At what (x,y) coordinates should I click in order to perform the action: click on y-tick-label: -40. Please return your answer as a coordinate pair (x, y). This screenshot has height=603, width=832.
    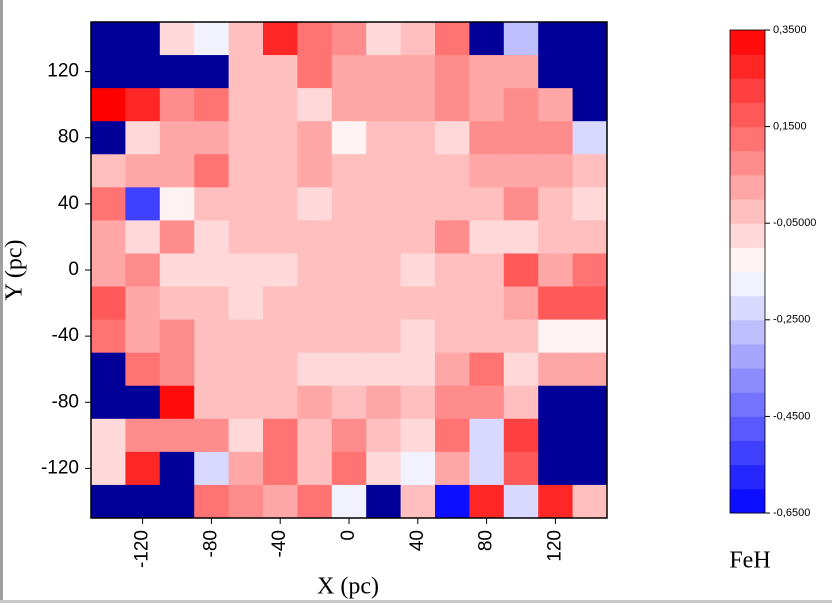
    Looking at the image, I should click on (65, 335).